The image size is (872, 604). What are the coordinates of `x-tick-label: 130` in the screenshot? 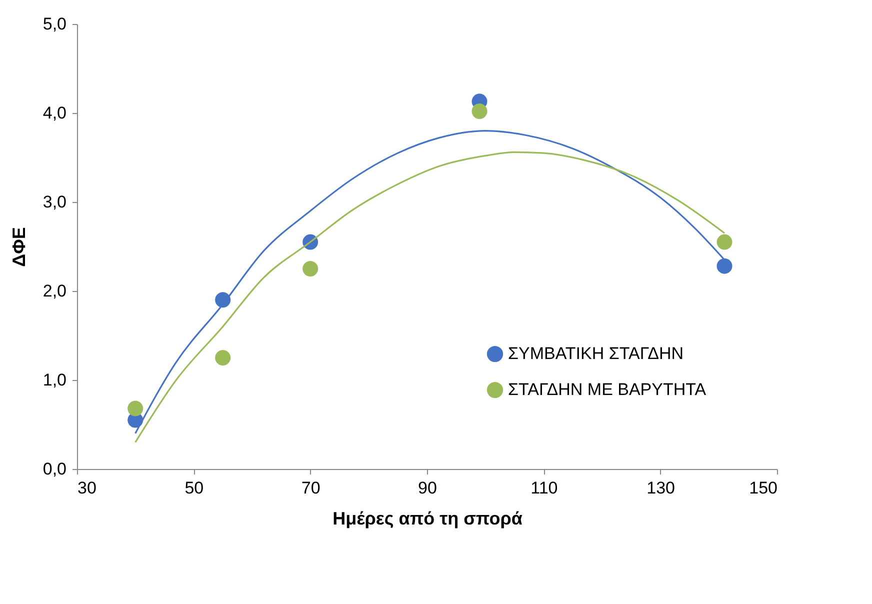 It's located at (661, 488).